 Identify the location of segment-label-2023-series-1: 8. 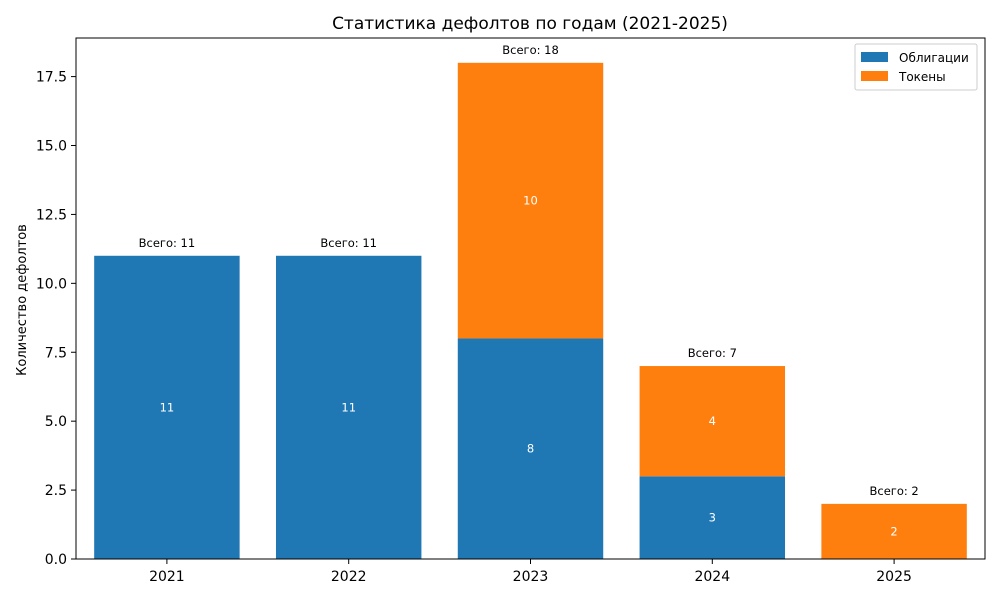
(530, 449).